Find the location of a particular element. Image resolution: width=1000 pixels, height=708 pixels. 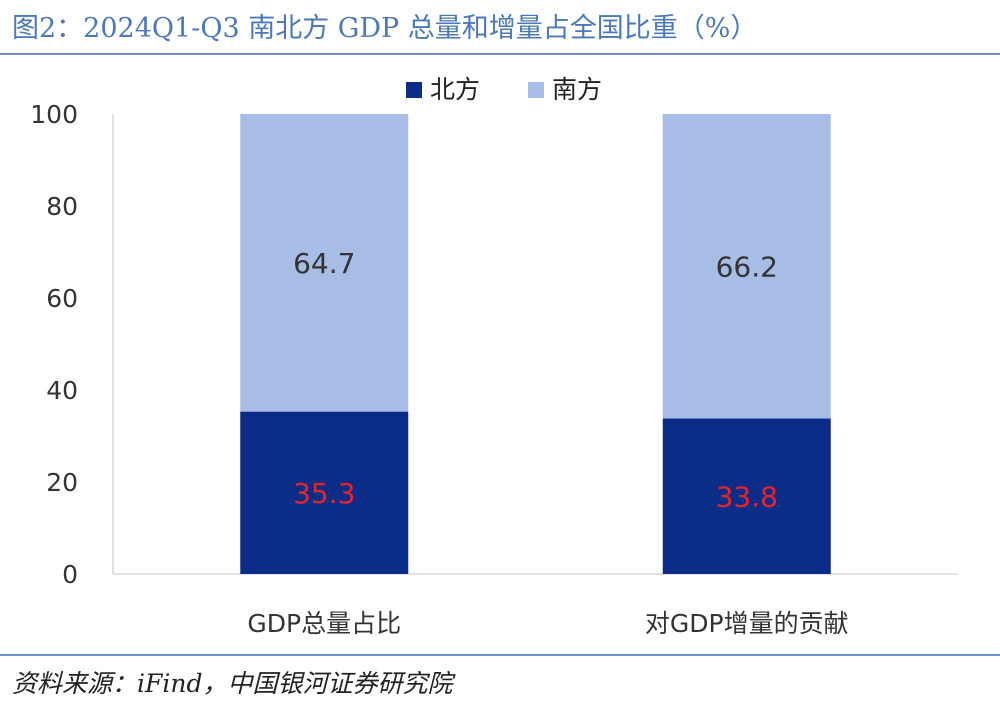

data-label-0-series-0: 35.3 is located at coordinates (324, 493).